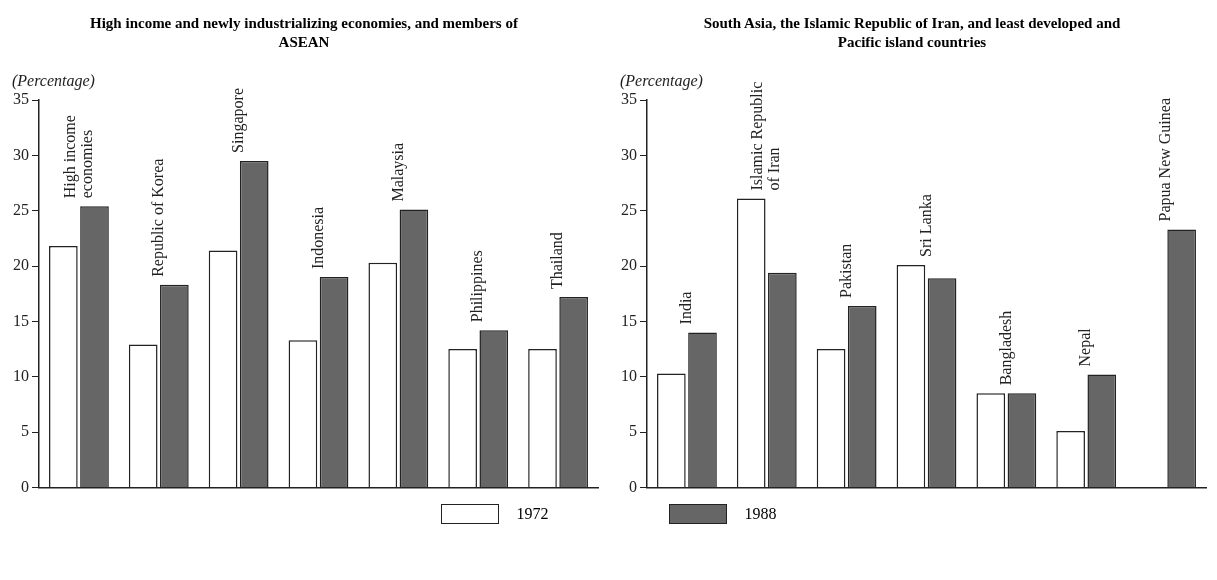  What do you see at coordinates (760, 514) in the screenshot?
I see `legend-label: 1988` at bounding box center [760, 514].